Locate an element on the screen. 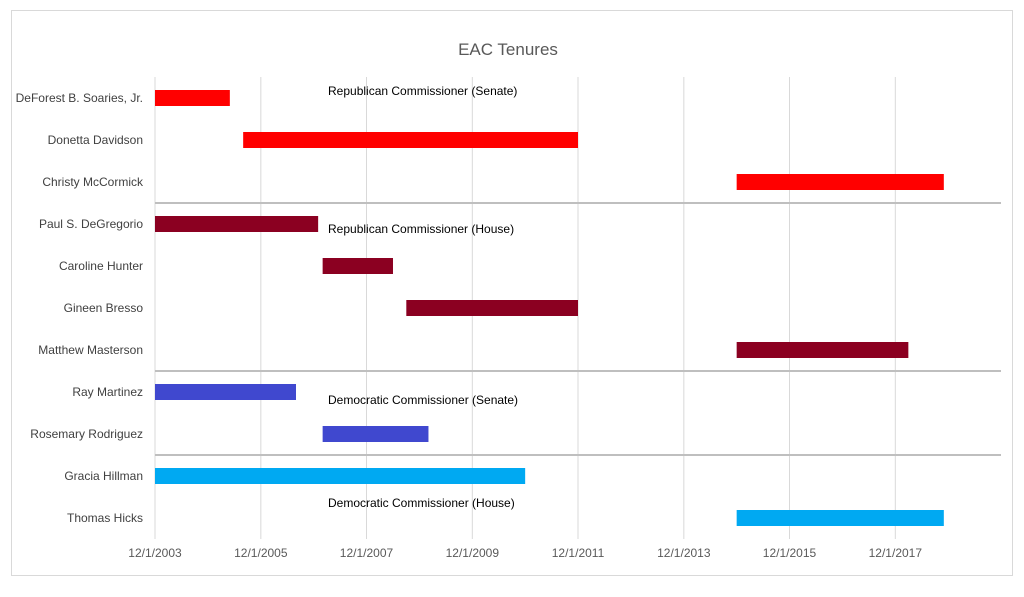 The image size is (1024, 597). commissioner-label: Caroline Hunter is located at coordinates (101, 266).